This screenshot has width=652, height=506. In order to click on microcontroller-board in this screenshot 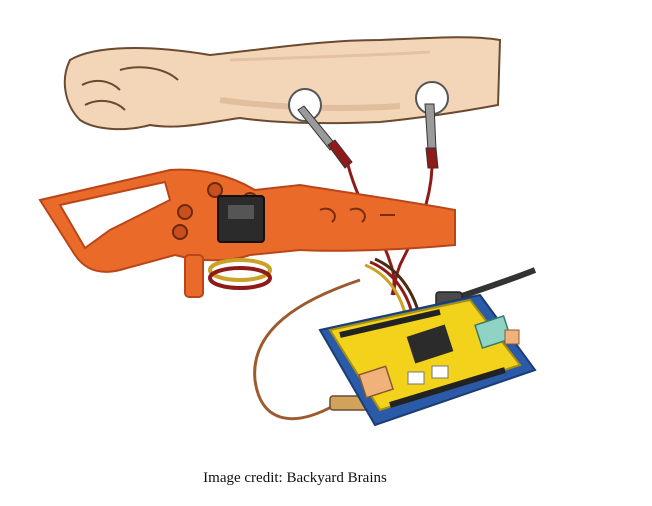, I will do `click(427, 360)`.